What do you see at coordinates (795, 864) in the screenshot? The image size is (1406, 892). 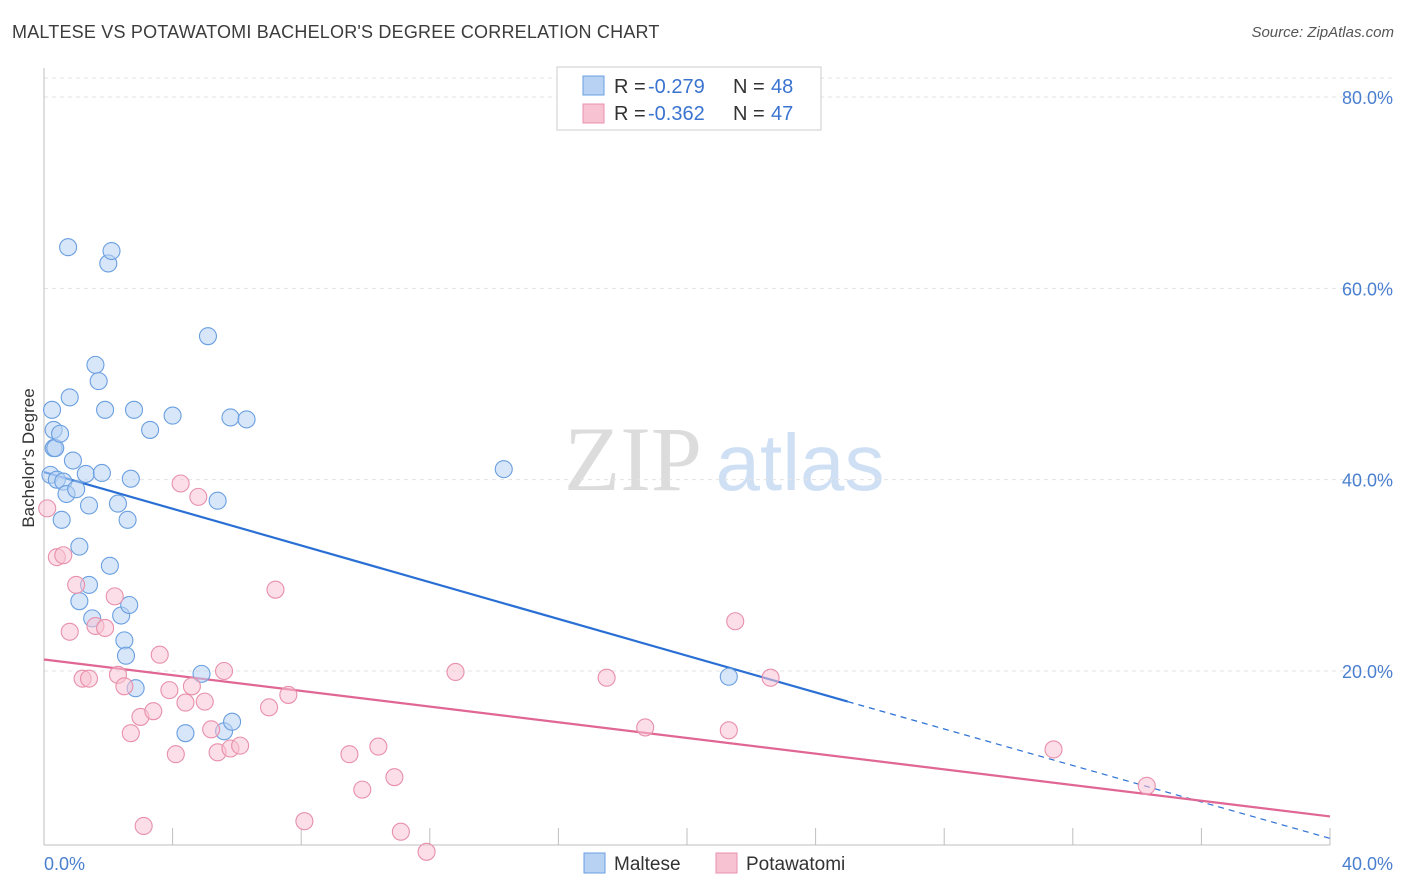 I see `bottom-legend-label-potawatomi: Potawatomi` at bounding box center [795, 864].